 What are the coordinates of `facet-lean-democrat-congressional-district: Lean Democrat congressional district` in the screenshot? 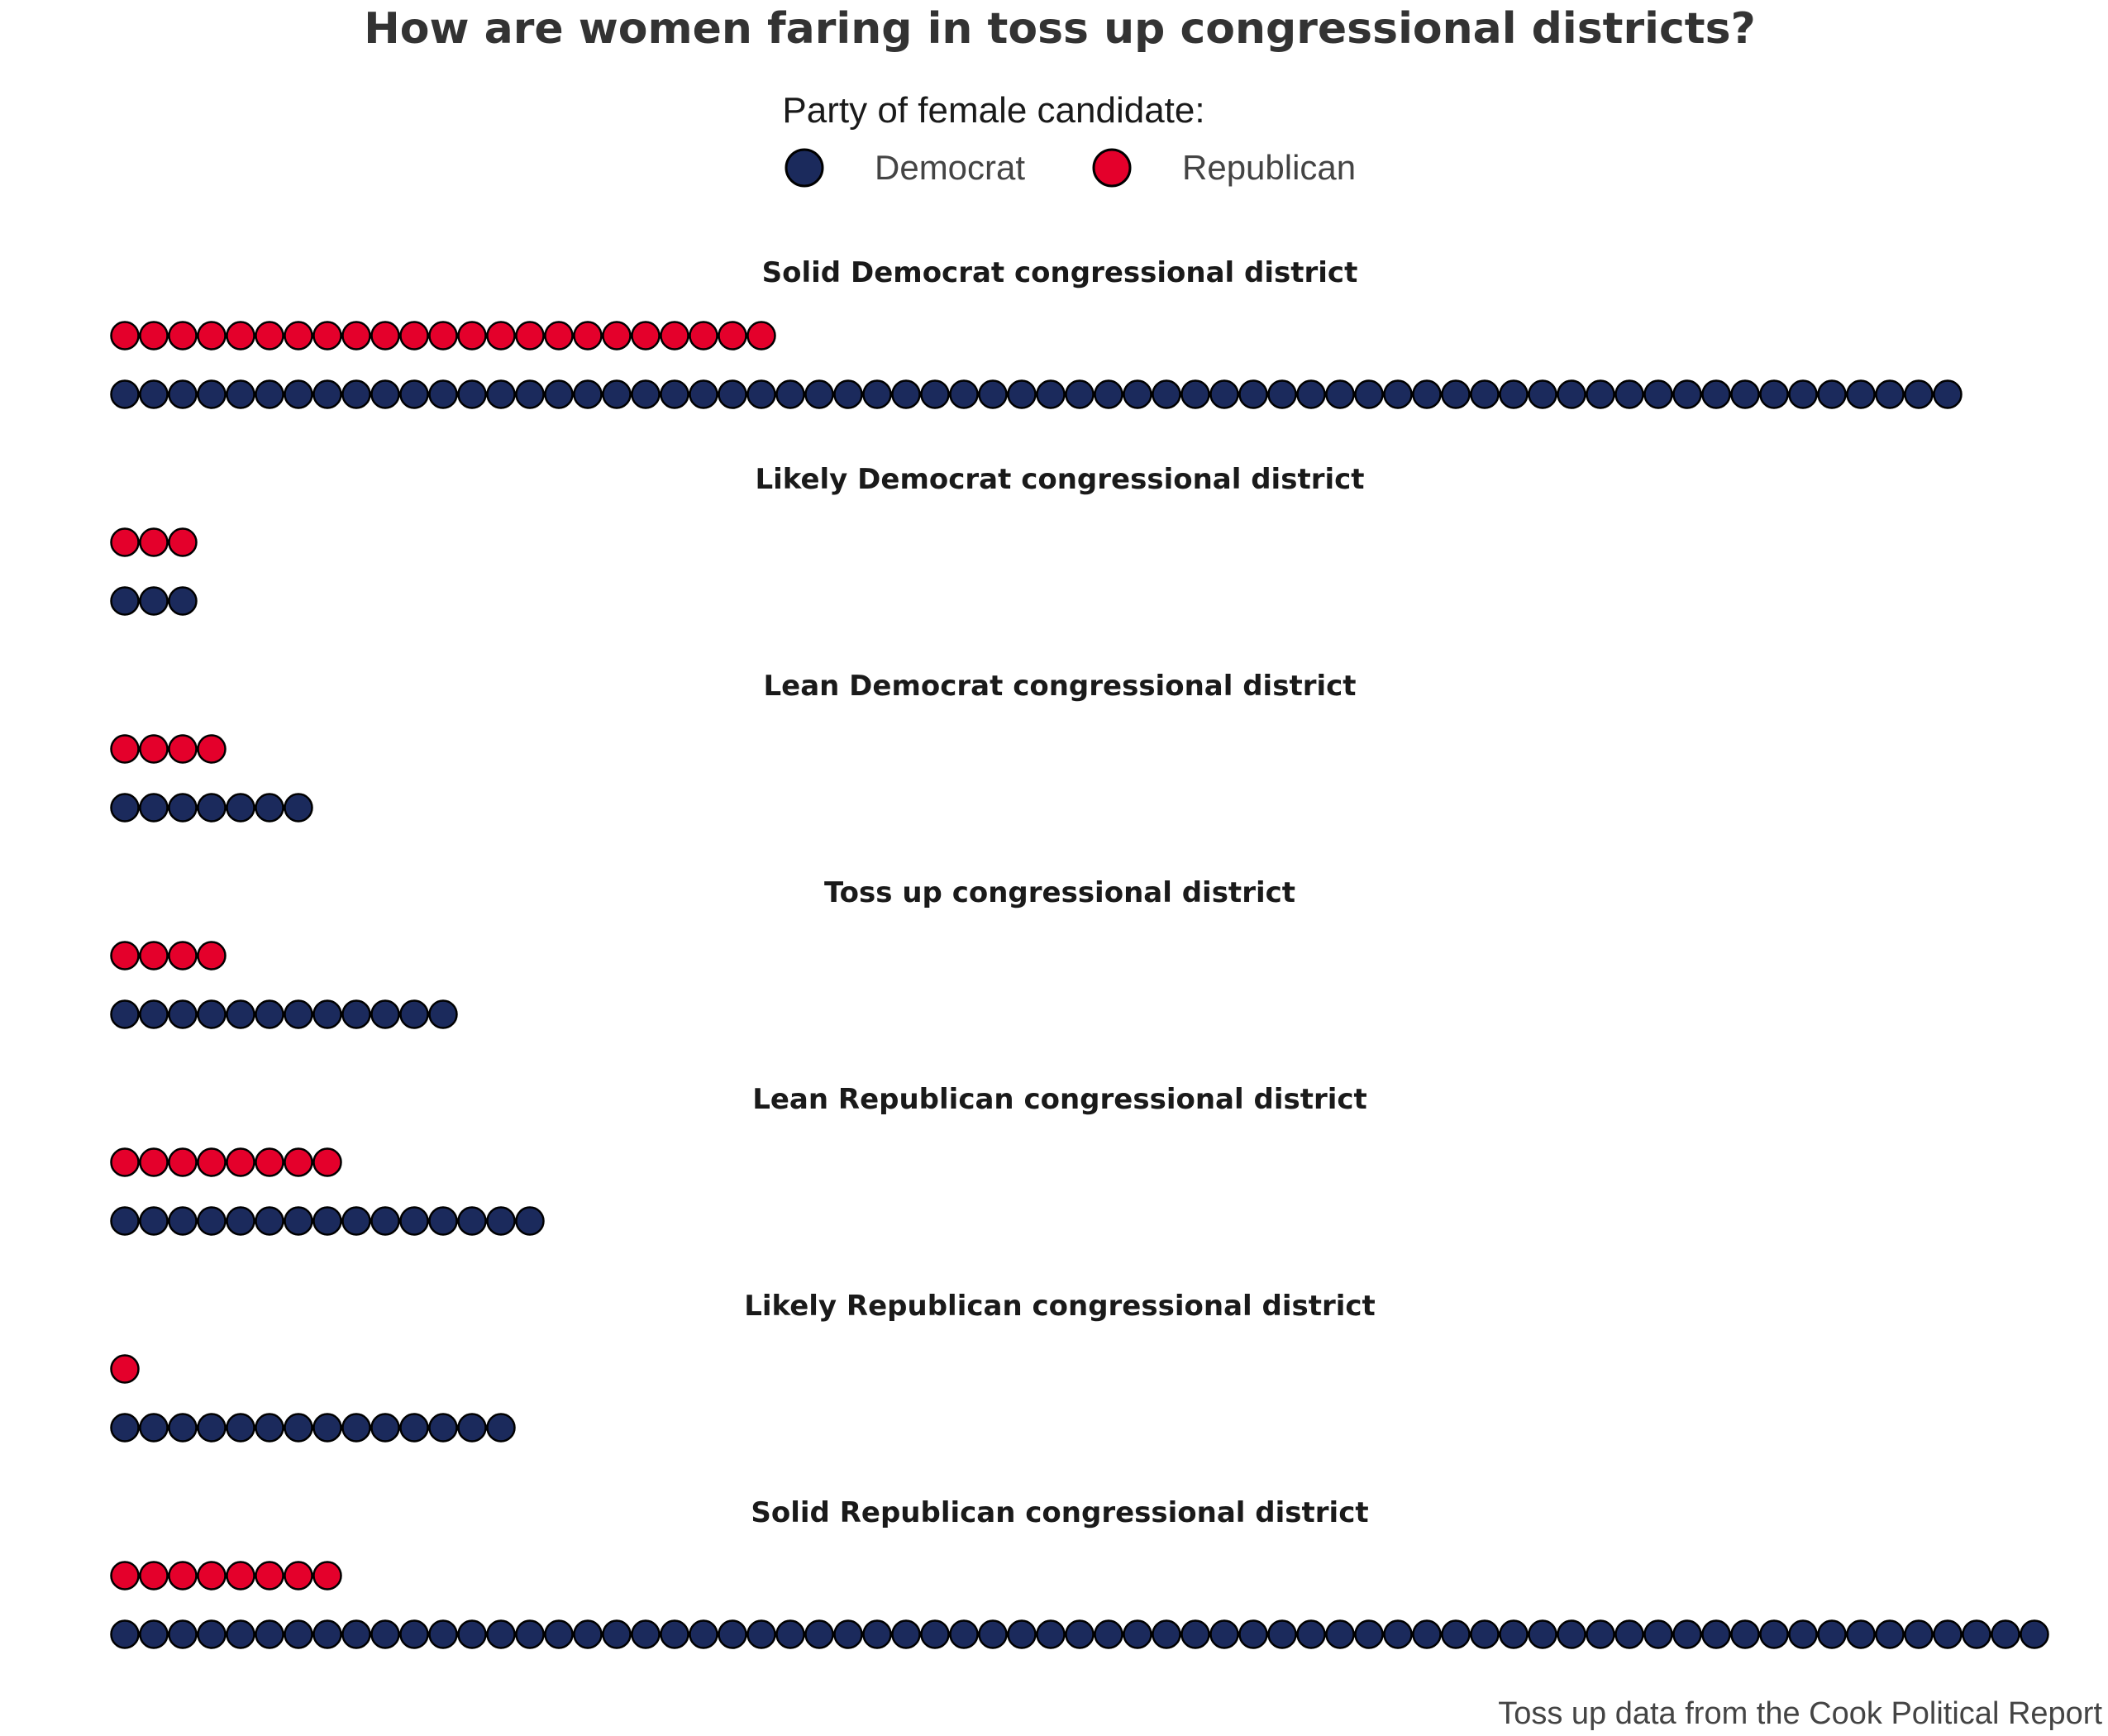 It's located at (733, 746).